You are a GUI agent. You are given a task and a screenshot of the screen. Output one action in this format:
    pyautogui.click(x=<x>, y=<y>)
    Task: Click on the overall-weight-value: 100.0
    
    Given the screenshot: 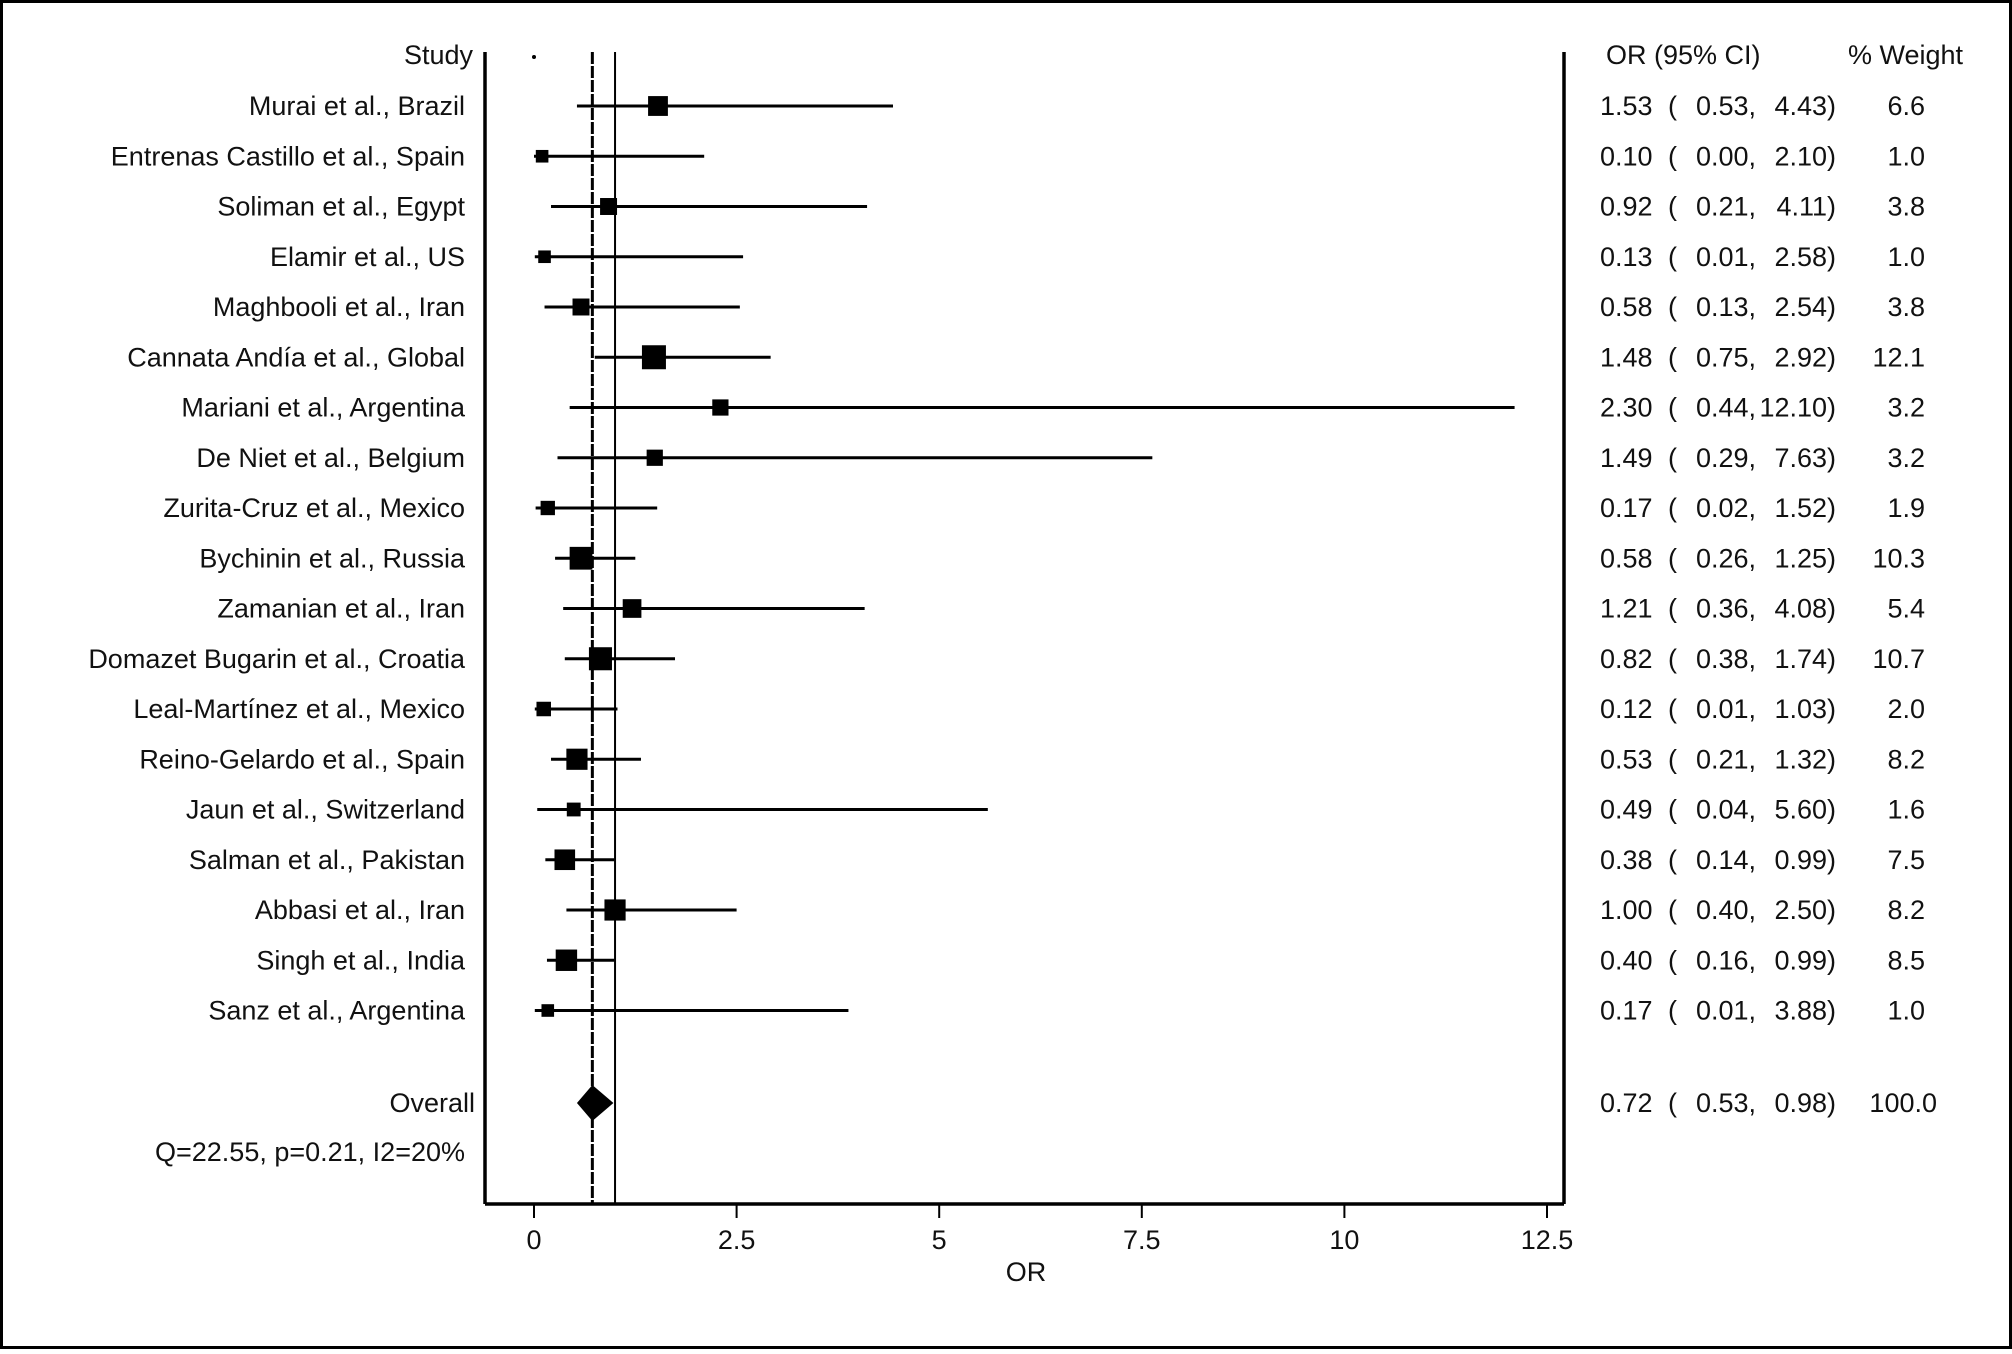 What is the action you would take?
    pyautogui.click(x=1903, y=1103)
    